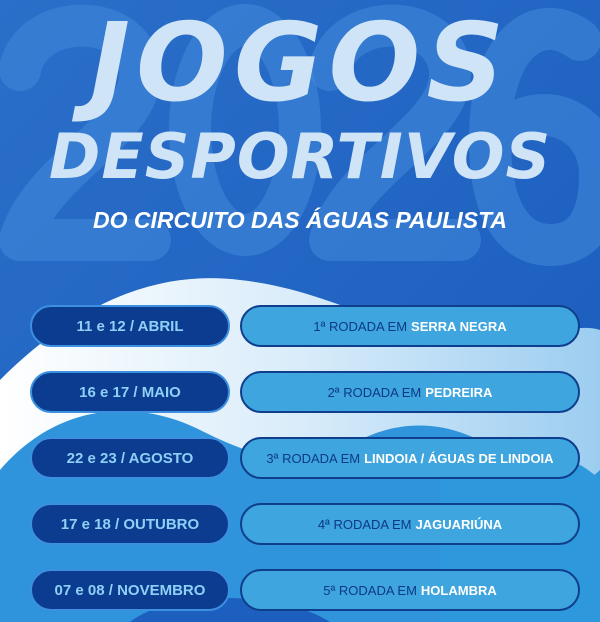 This screenshot has height=622, width=600. What do you see at coordinates (459, 458) in the screenshot?
I see `round-city: LINDOIA / ÁGUAS DE LINDOIA` at bounding box center [459, 458].